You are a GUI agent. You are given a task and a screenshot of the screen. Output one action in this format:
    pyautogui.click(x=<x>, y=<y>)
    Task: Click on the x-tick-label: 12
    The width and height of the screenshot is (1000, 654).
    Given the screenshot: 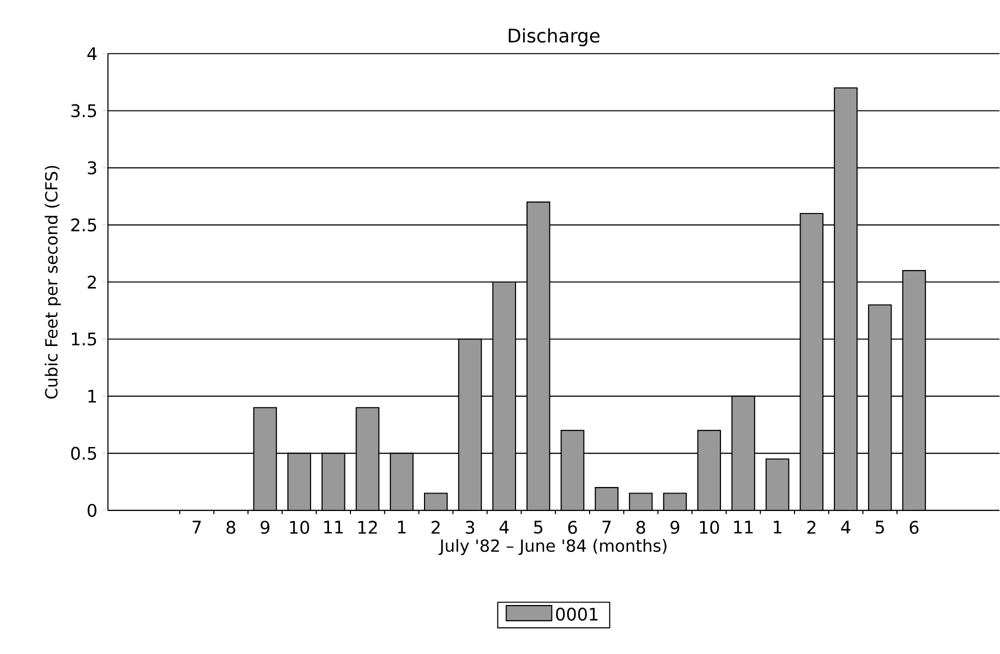 What is the action you would take?
    pyautogui.click(x=367, y=527)
    